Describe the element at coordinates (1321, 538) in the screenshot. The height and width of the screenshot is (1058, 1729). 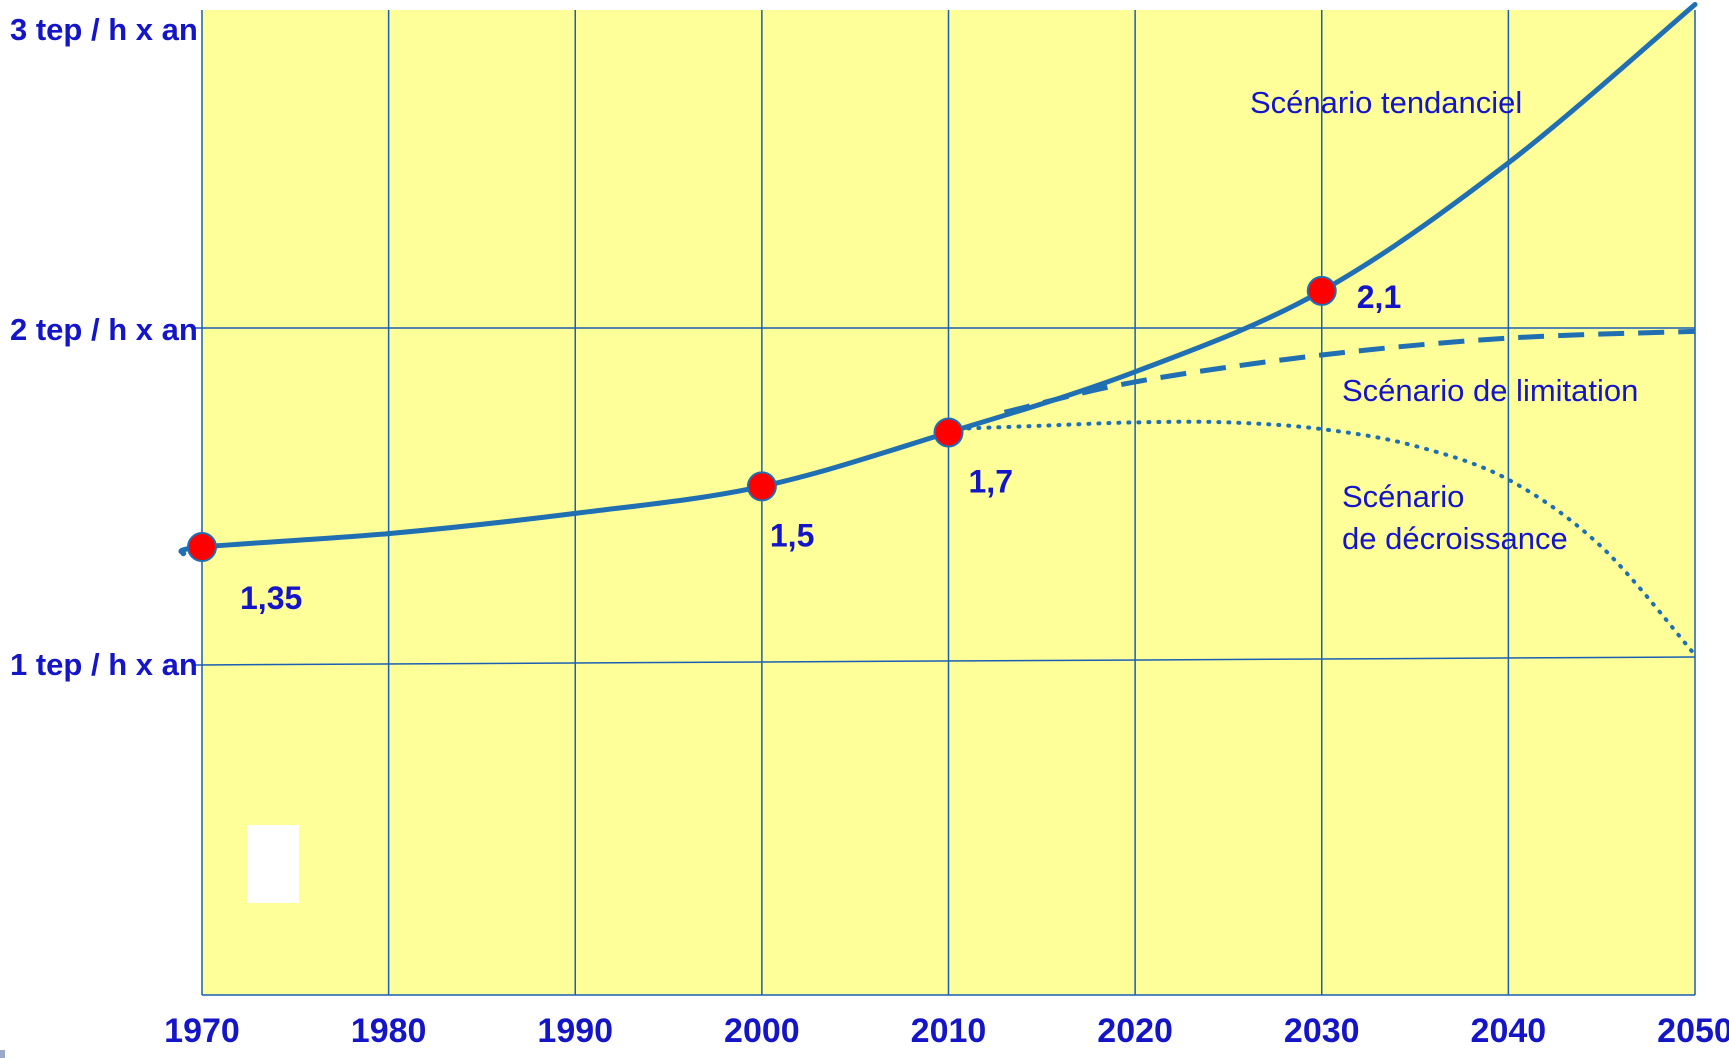
I see `series-line-dotted` at that location.